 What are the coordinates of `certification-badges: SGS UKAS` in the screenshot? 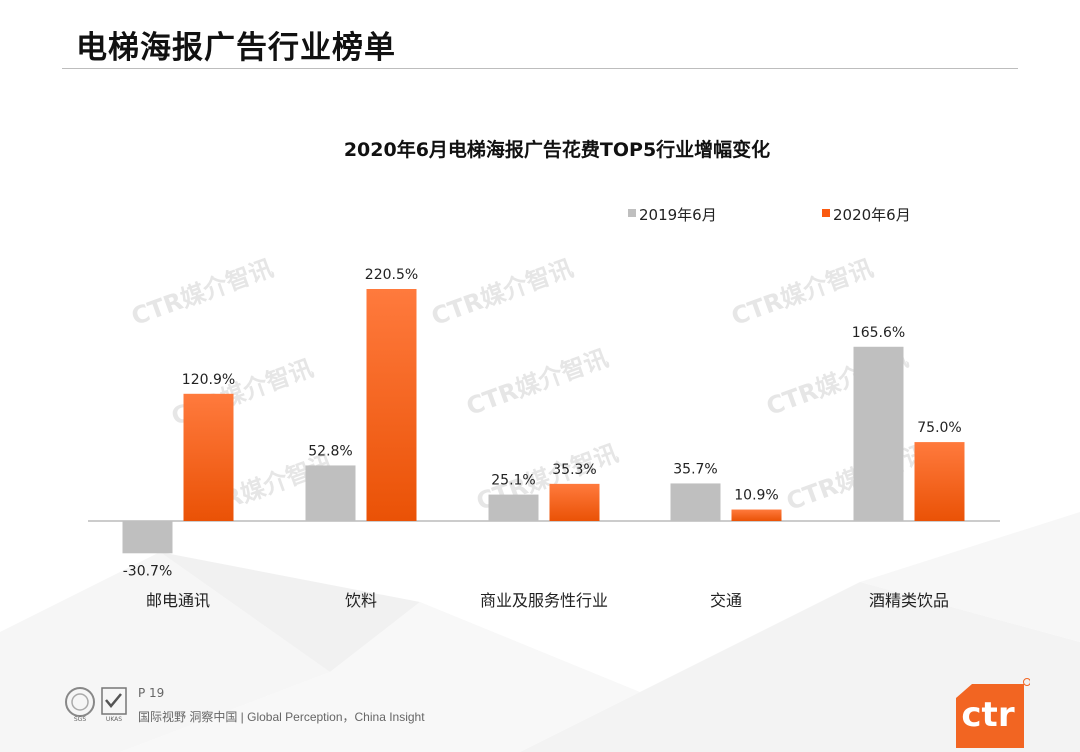 It's located at (96, 705).